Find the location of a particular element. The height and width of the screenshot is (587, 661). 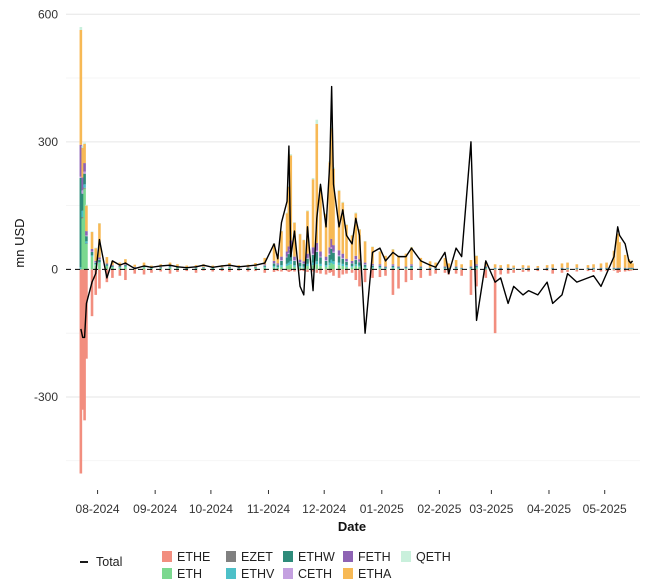

legend-item-ezet: EZET is located at coordinates (249, 557).